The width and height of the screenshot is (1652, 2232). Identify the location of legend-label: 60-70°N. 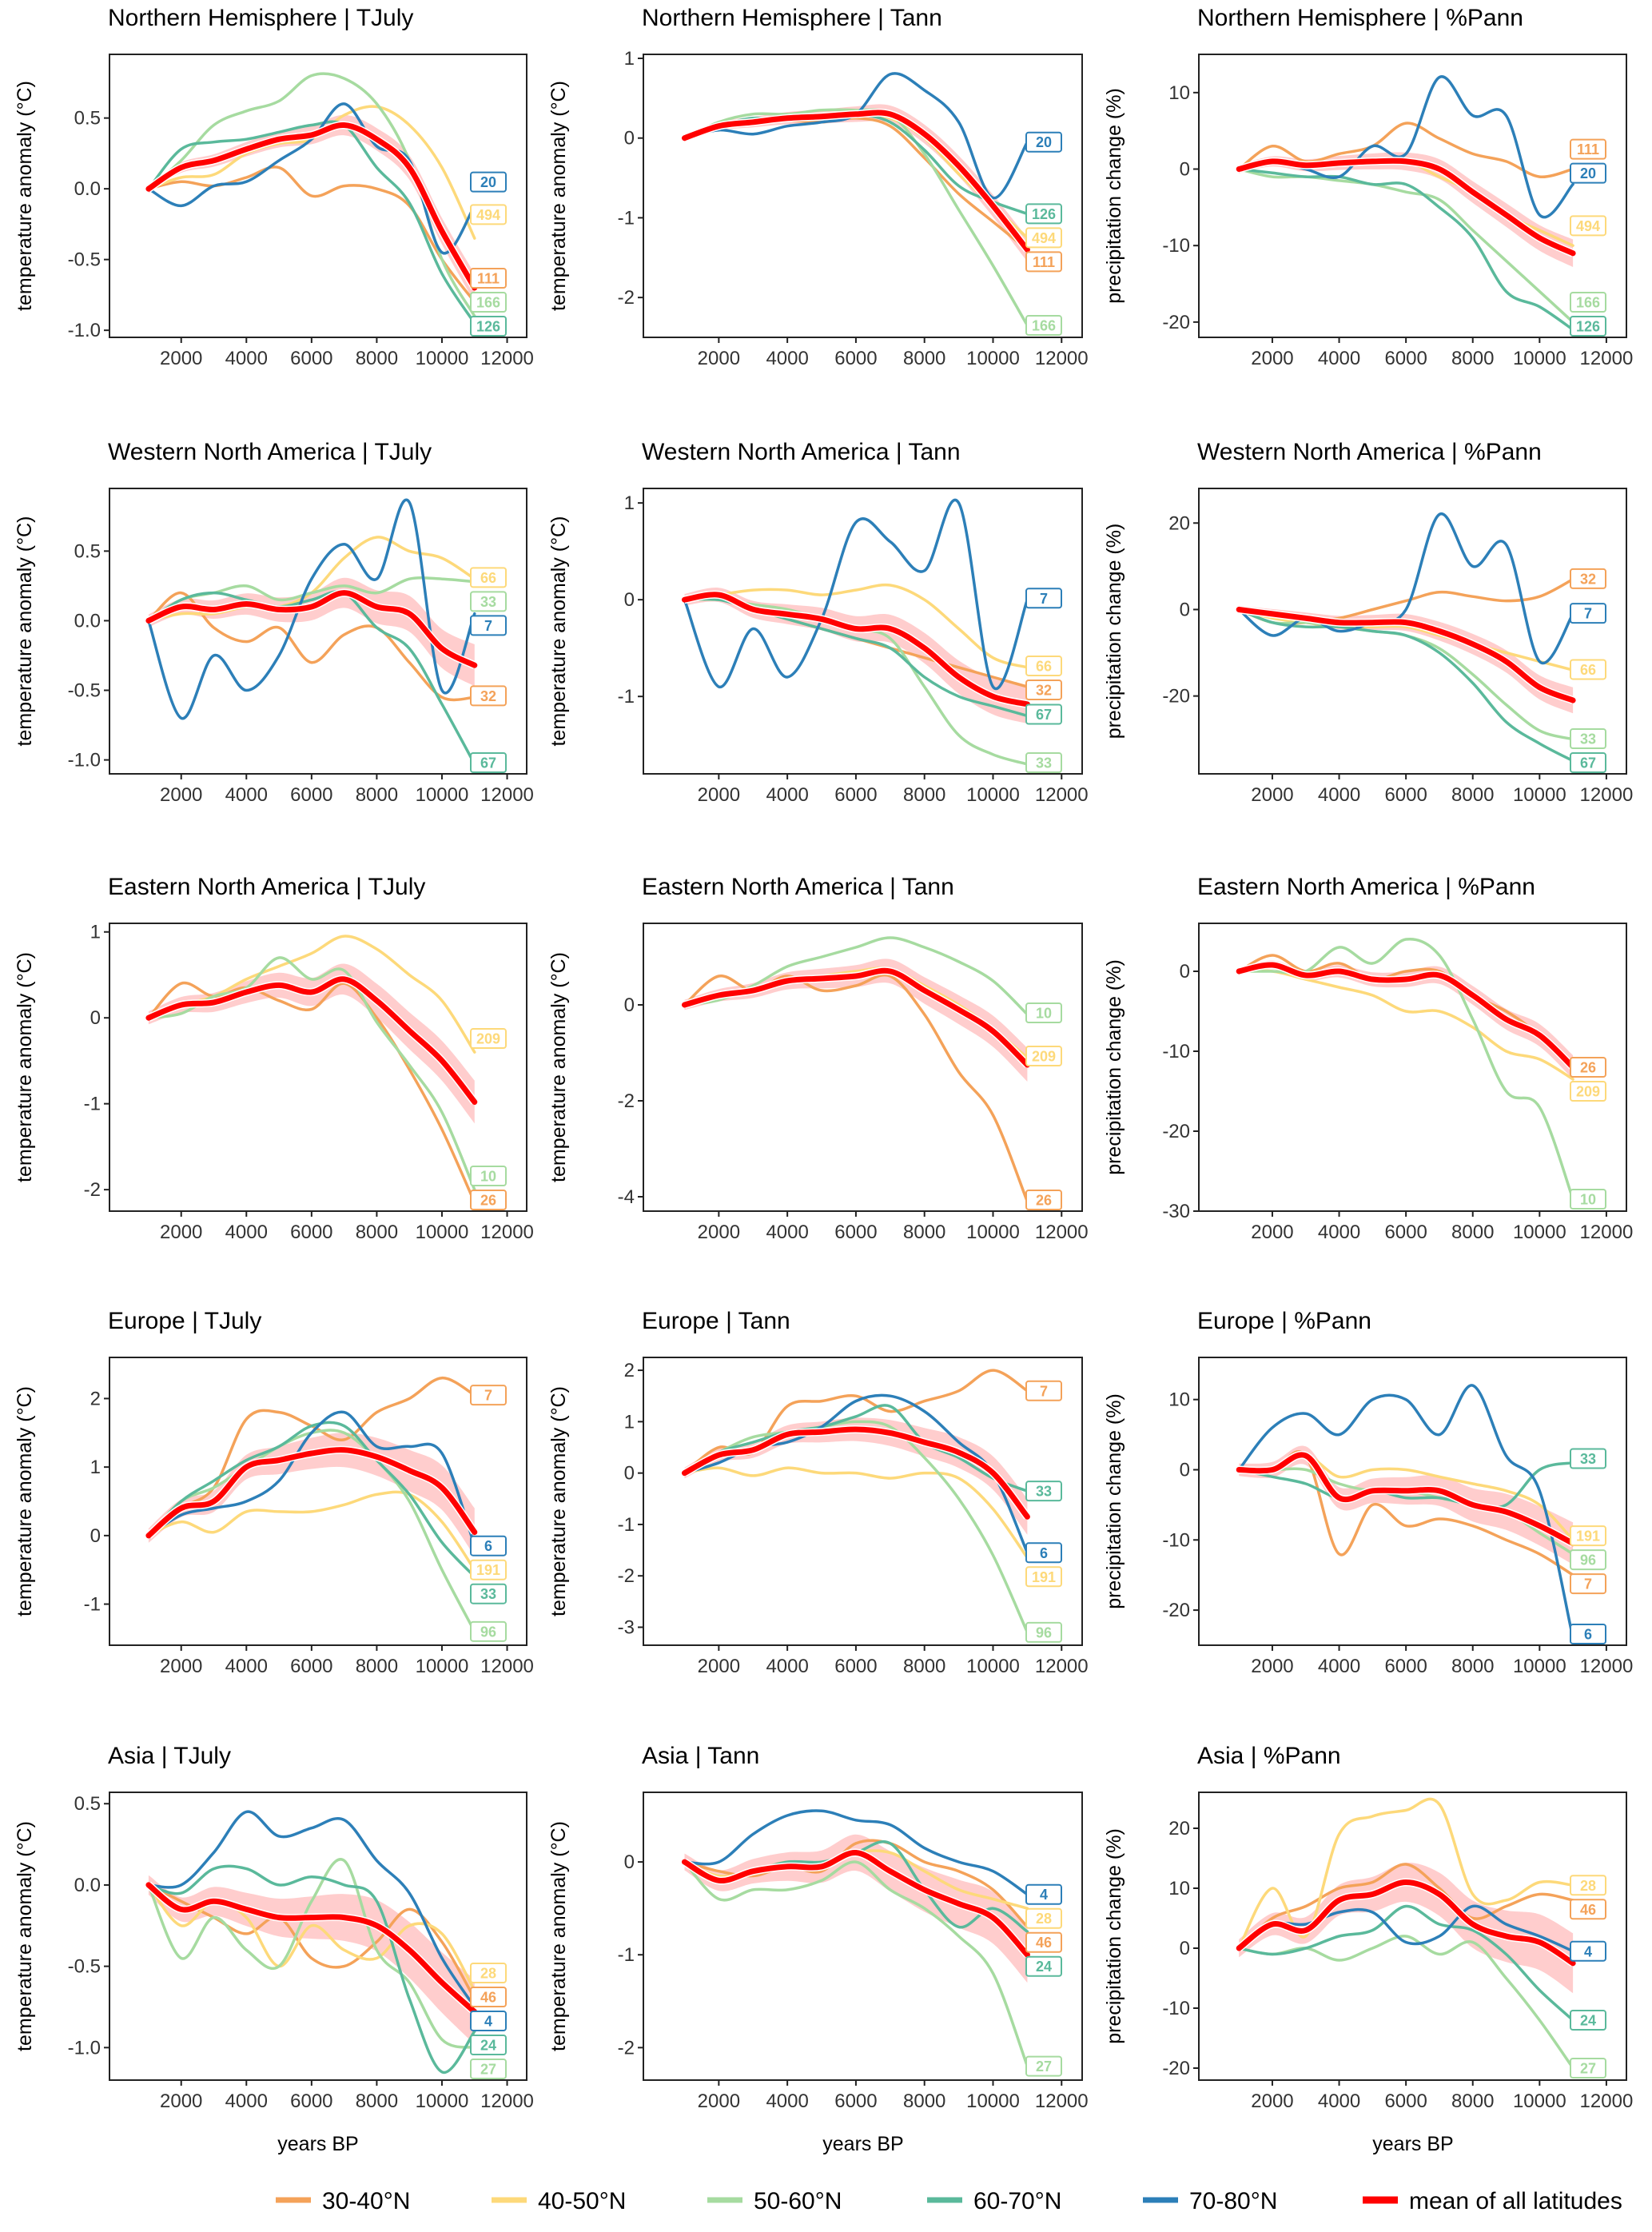
(1017, 2201).